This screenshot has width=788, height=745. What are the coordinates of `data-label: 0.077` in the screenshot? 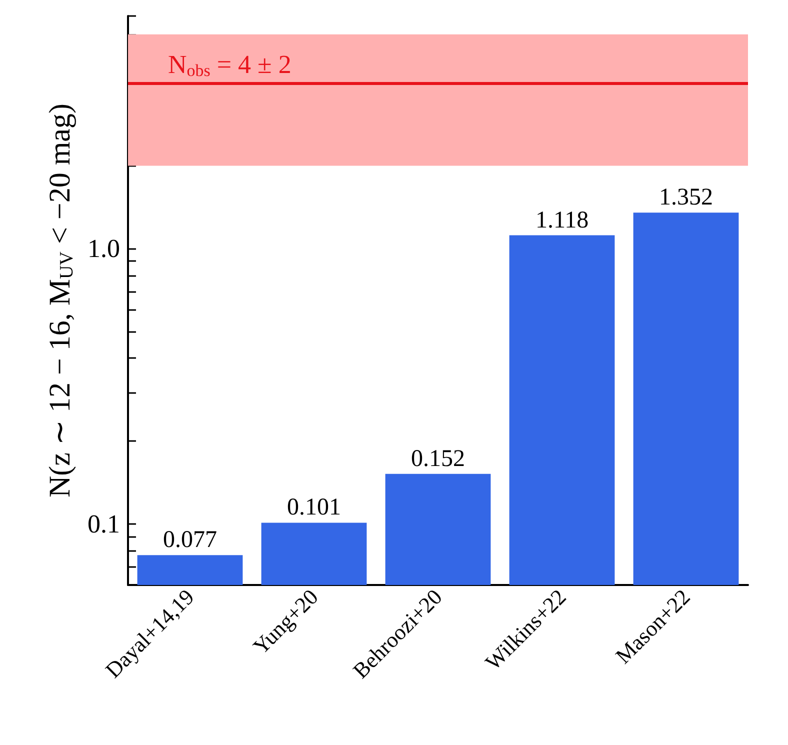 It's located at (190, 540).